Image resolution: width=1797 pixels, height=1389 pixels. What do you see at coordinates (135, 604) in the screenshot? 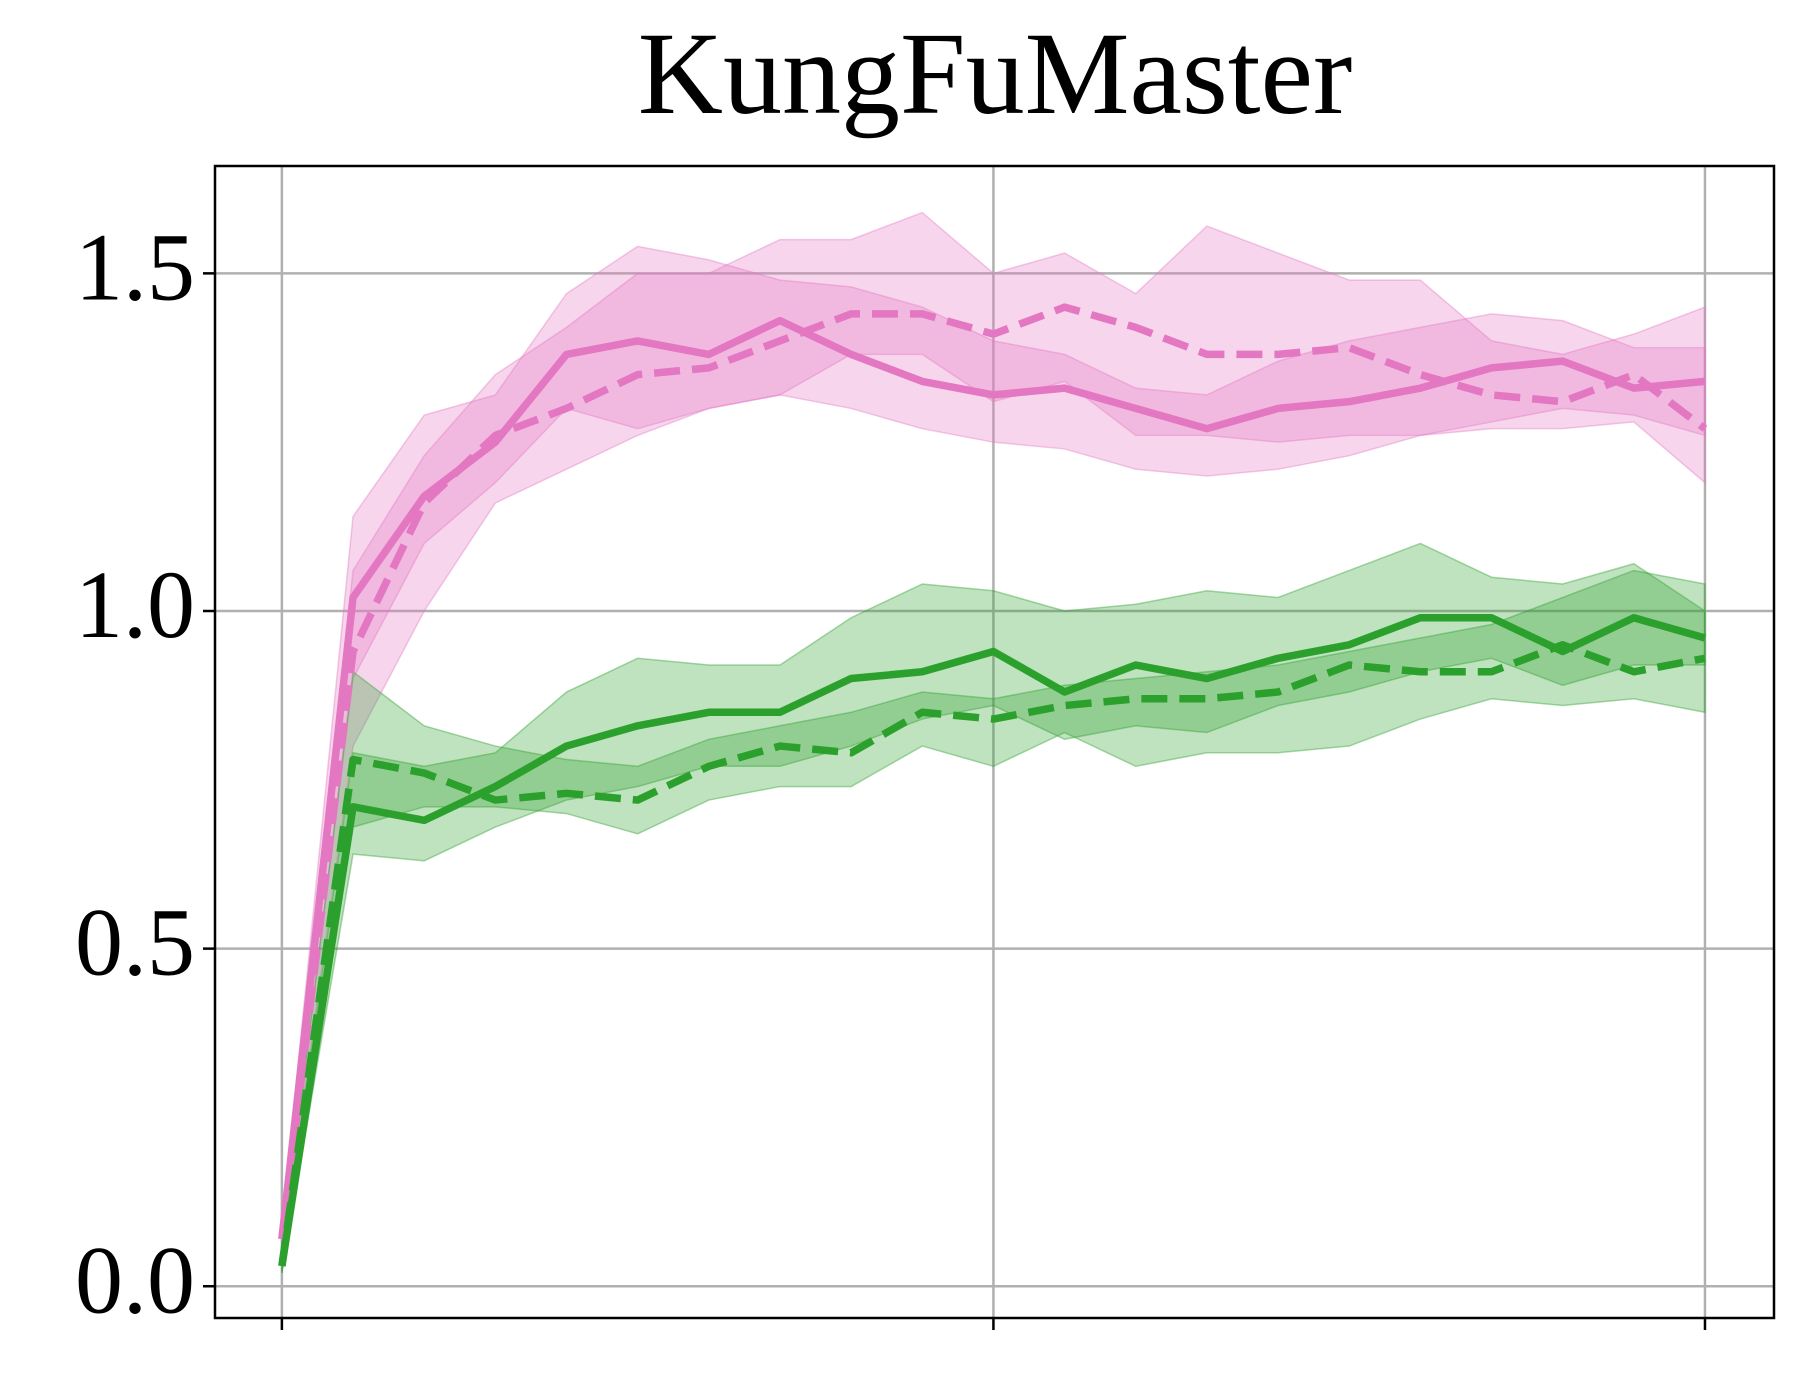
I see `y-tick-label: 1.0` at bounding box center [135, 604].